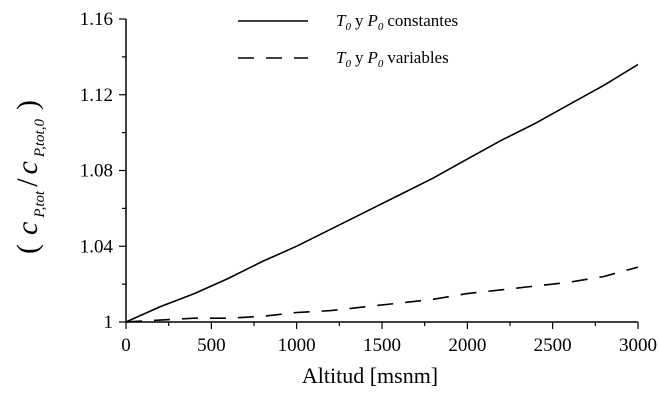  What do you see at coordinates (382, 294) in the screenshot?
I see `series-line-variables` at bounding box center [382, 294].